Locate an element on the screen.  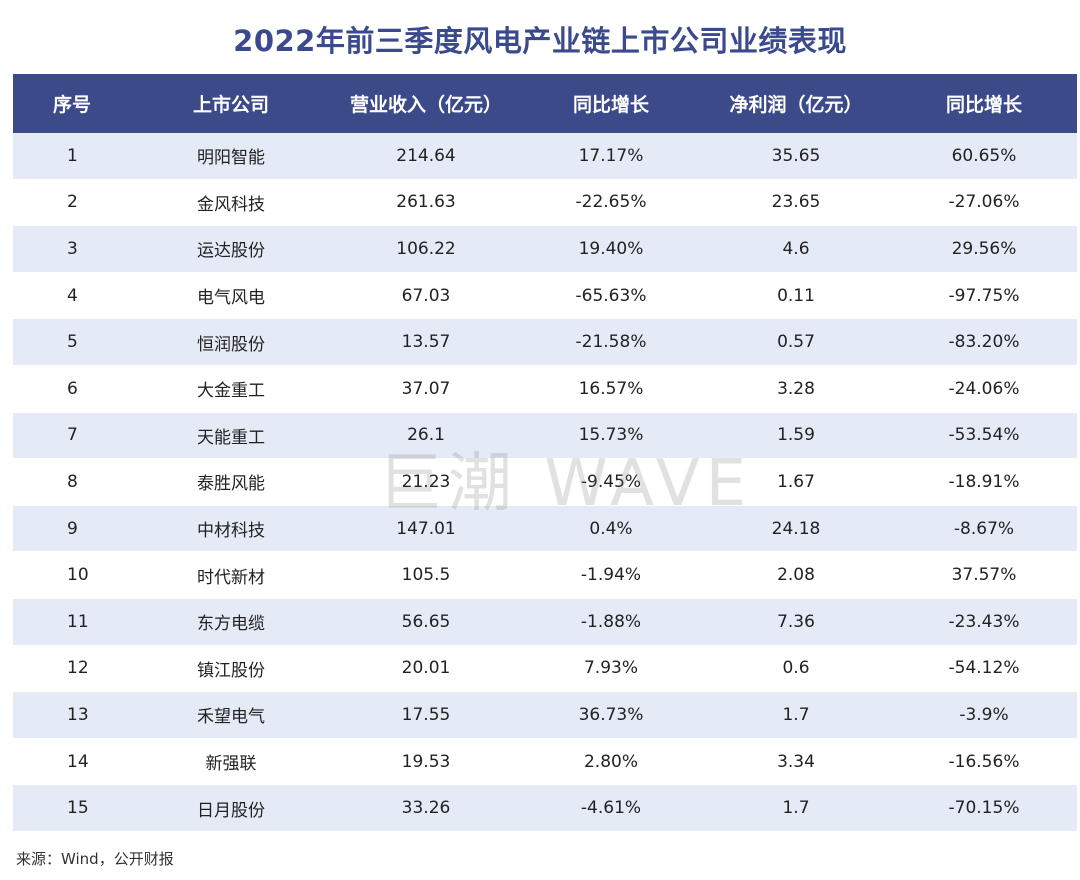
value-cell: -53.54% is located at coordinates (984, 436).